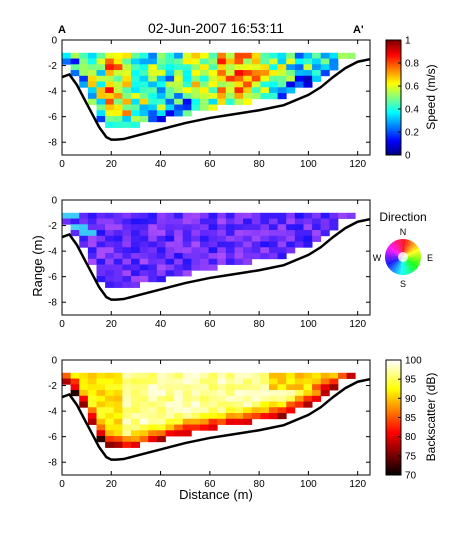 Image resolution: width=474 pixels, height=533 pixels. What do you see at coordinates (62, 164) in the screenshot?
I see `x-tick-label: 0` at bounding box center [62, 164].